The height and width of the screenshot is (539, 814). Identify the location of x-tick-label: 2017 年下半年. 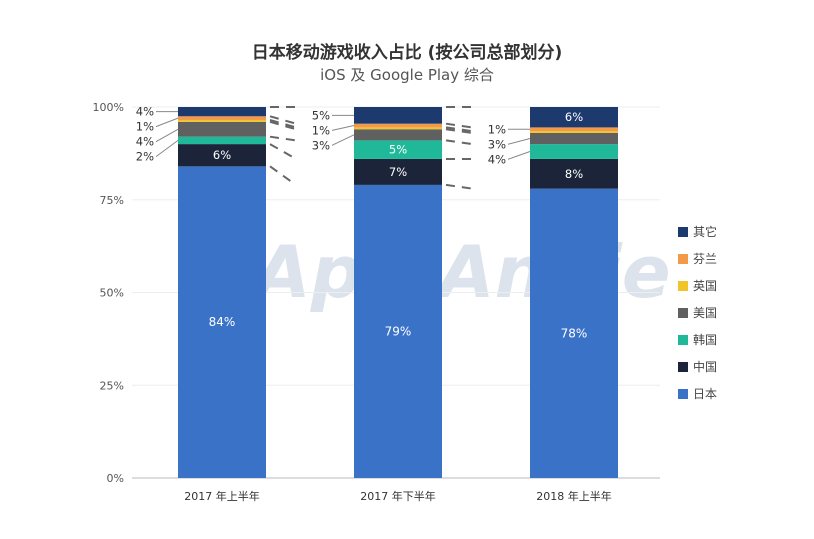
(398, 496).